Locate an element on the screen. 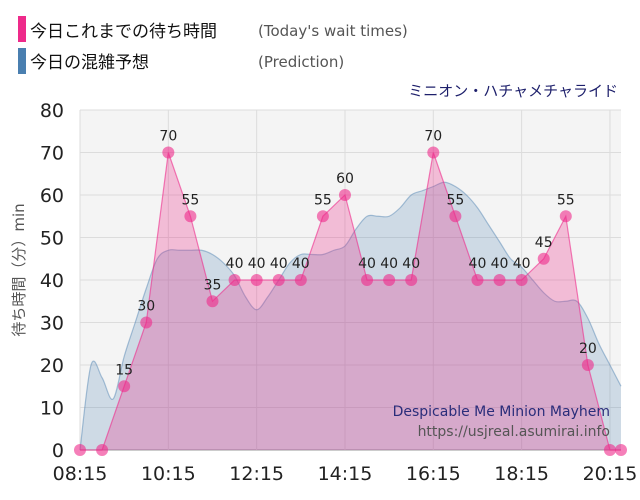  data-label: 20 is located at coordinates (588, 349).